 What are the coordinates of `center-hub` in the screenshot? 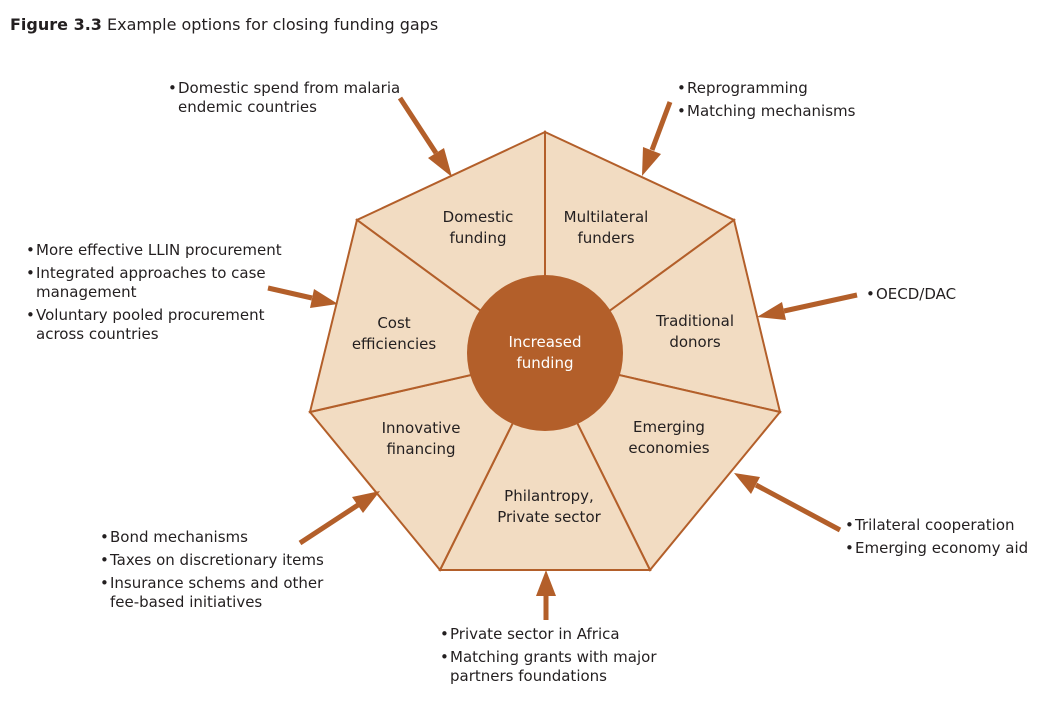 It's located at (545, 353).